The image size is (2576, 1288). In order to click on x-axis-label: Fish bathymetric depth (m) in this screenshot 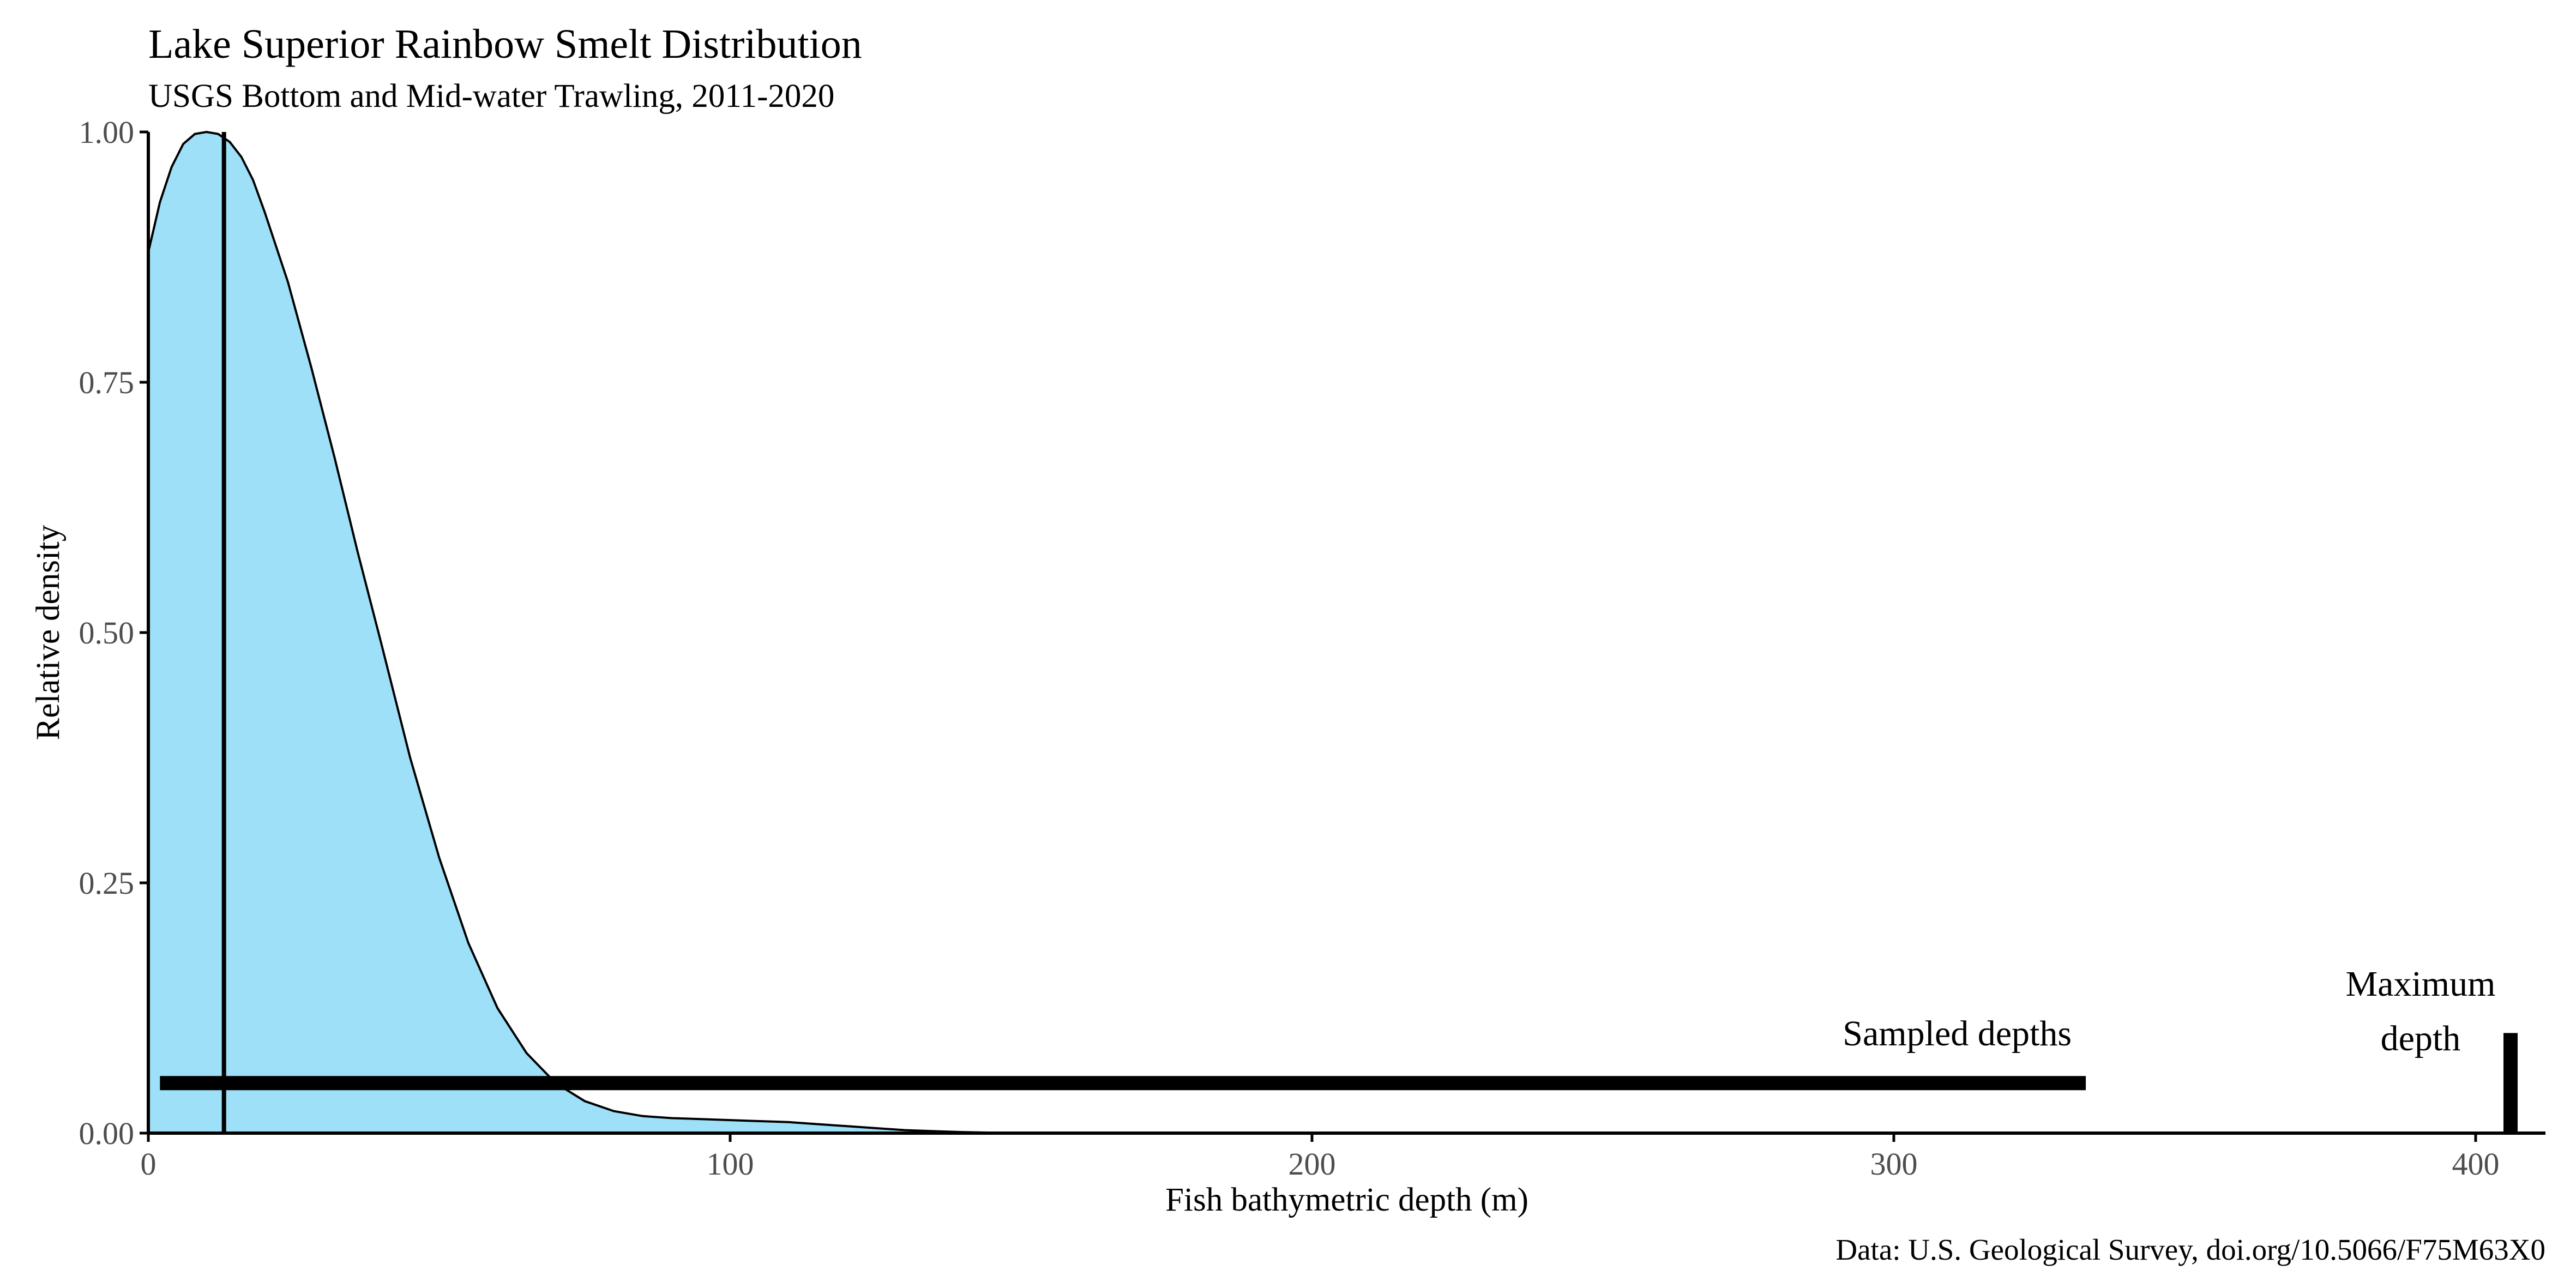, I will do `click(1346, 1200)`.